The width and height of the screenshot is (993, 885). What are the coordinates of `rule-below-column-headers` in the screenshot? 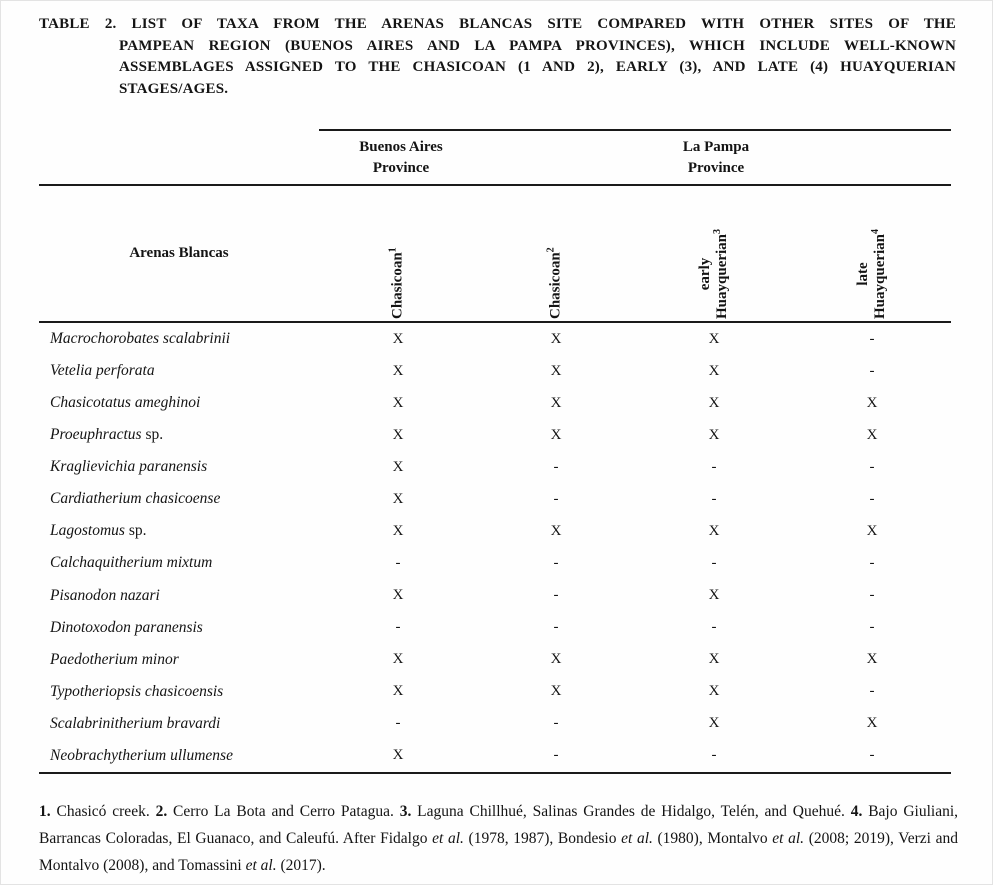 It's located at (495, 322).